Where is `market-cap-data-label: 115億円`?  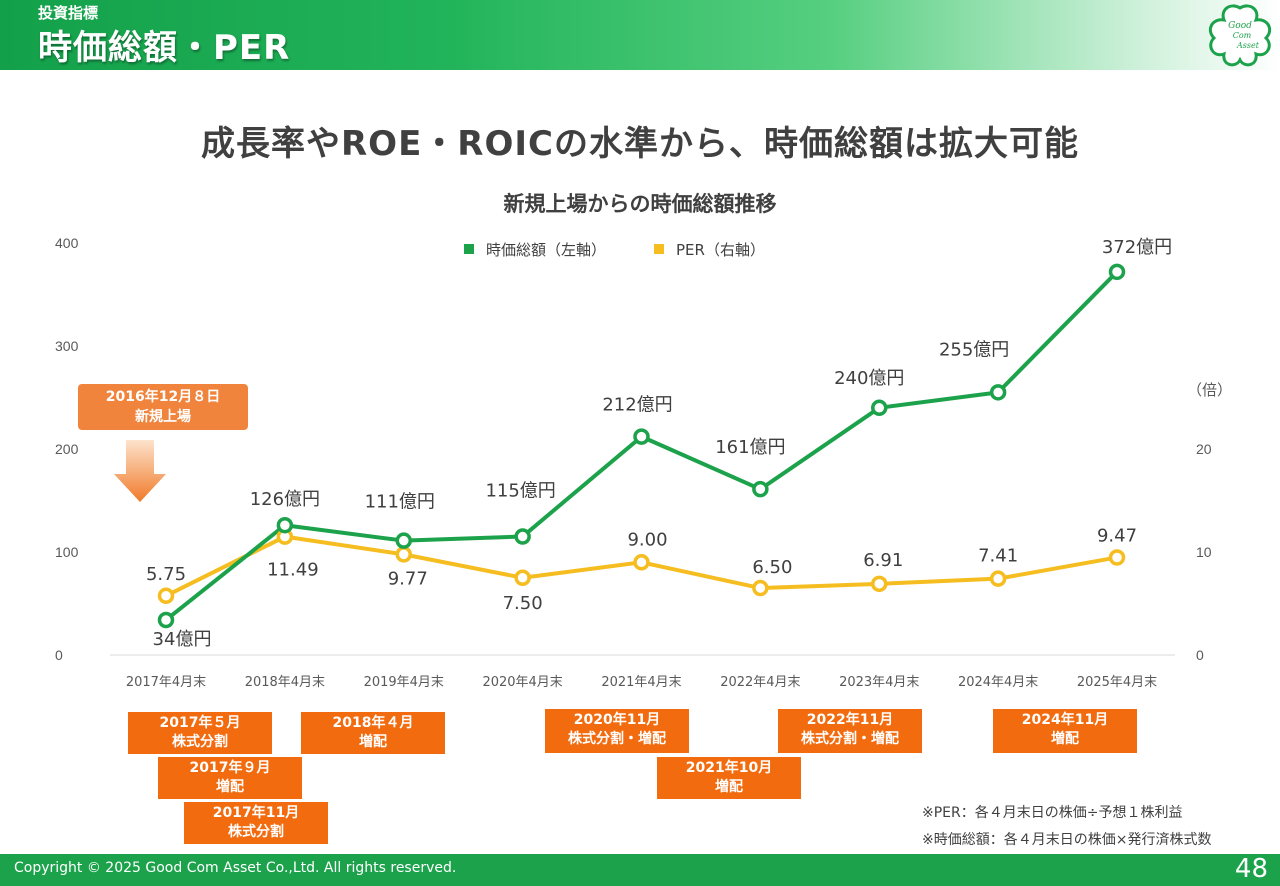 market-cap-data-label: 115億円 is located at coordinates (520, 491).